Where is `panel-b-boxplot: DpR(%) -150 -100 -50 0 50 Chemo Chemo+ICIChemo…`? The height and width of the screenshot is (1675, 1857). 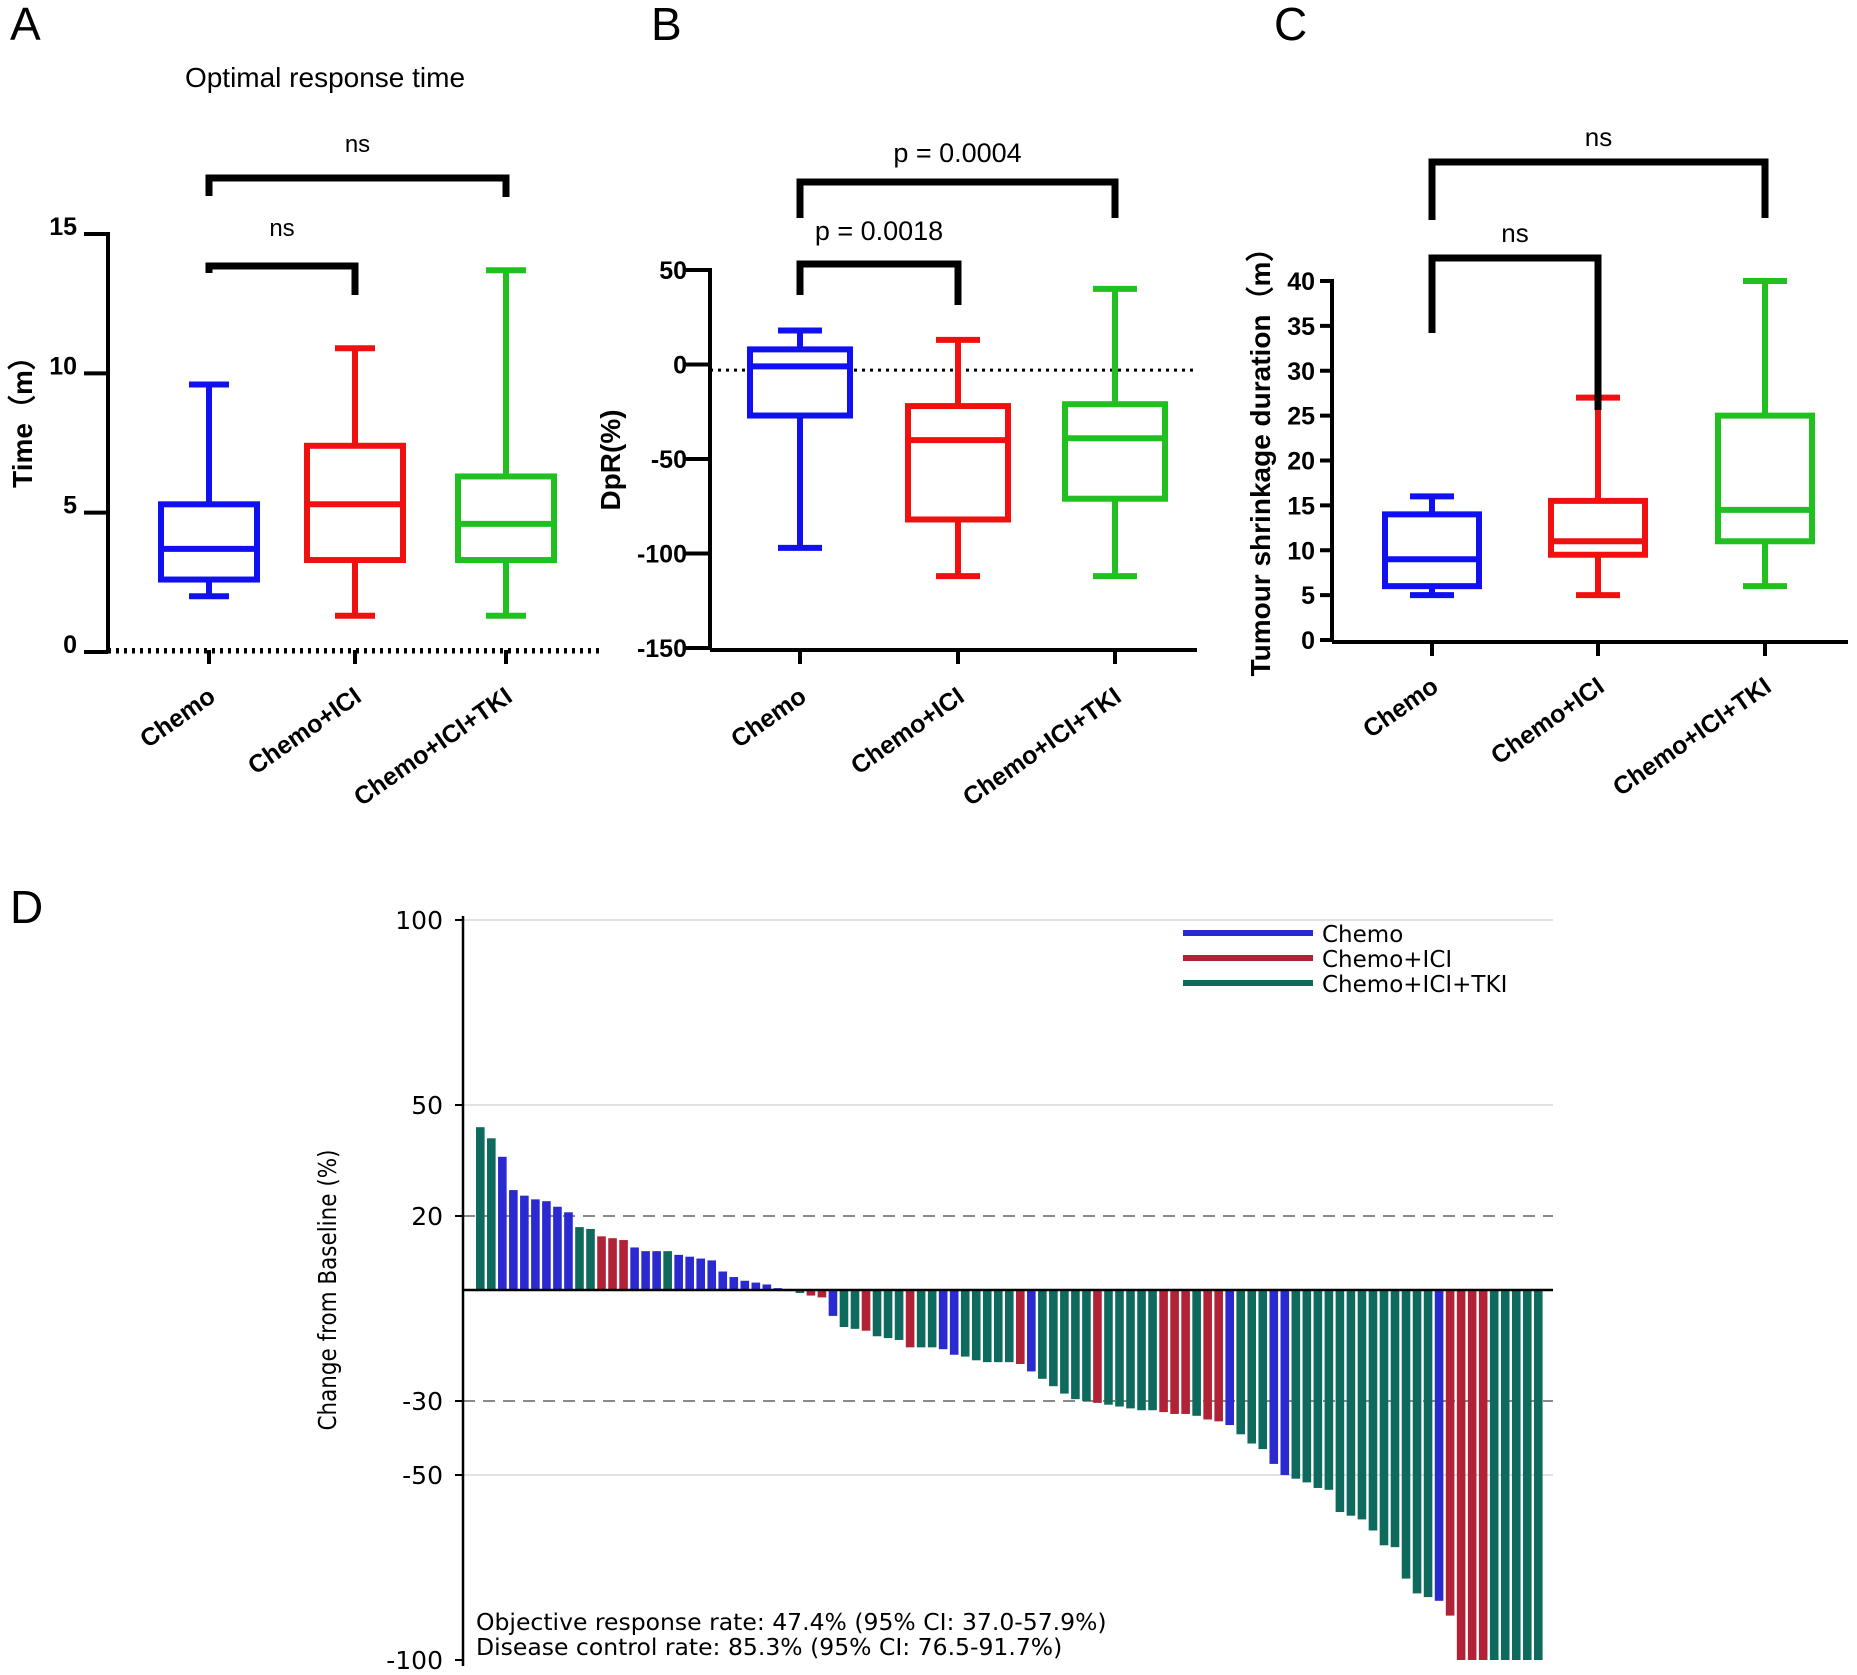
panel-b-boxplot: DpR(%) -150 -100 -50 0 50 Chemo Chemo+ICIChemo… is located at coordinates (896, 475).